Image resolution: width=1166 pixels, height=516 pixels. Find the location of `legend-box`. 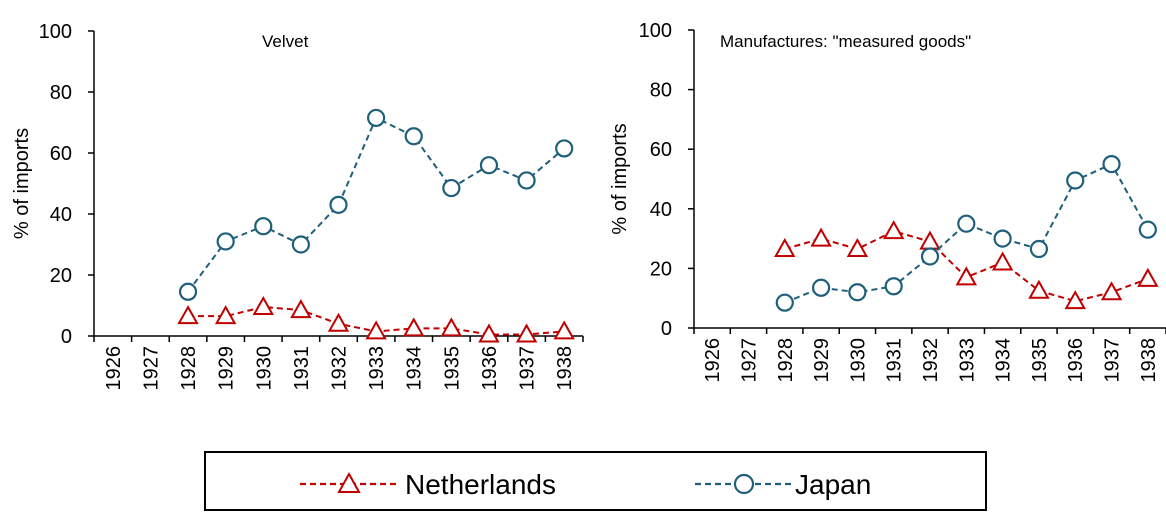

legend-box is located at coordinates (595, 481).